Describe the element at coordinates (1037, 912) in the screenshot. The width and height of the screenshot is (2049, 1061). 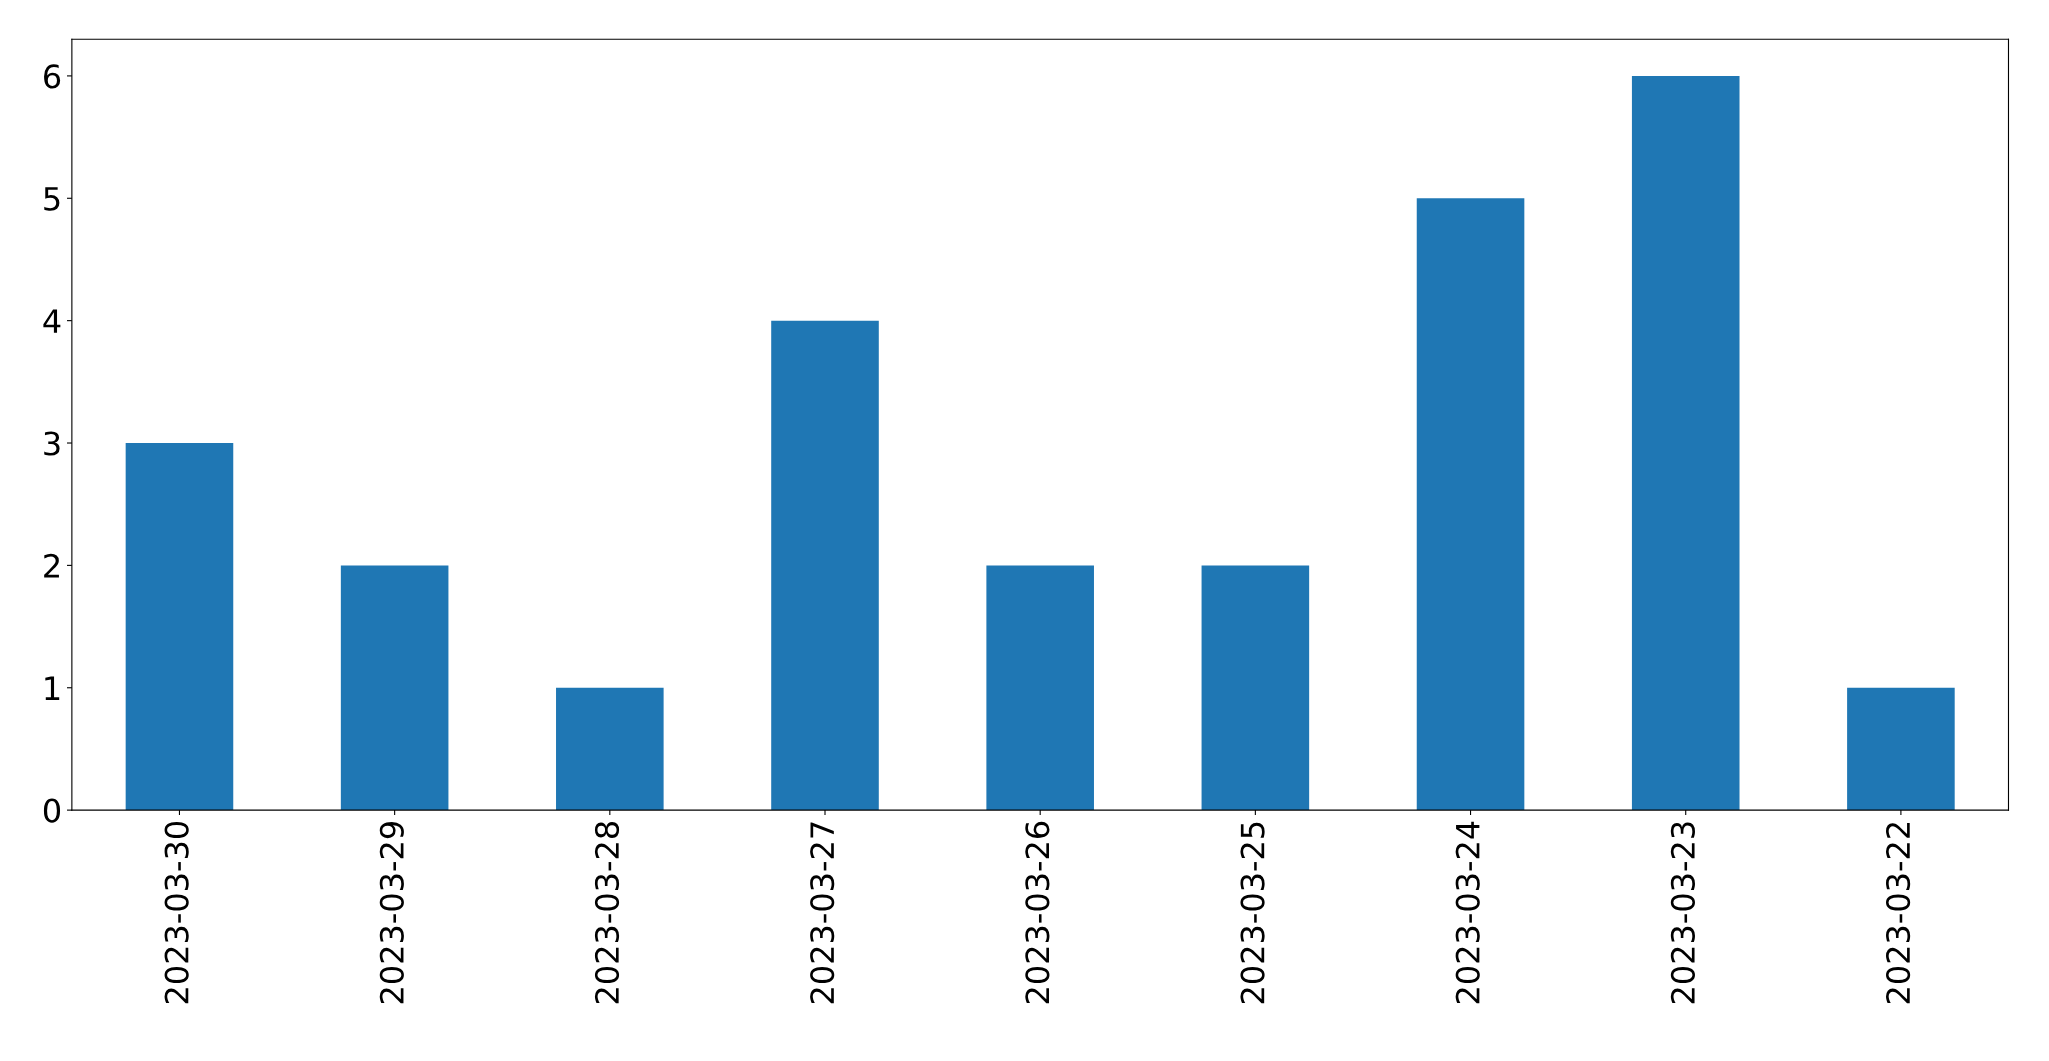
I see `x-tick-label: 2023-03-26` at that location.